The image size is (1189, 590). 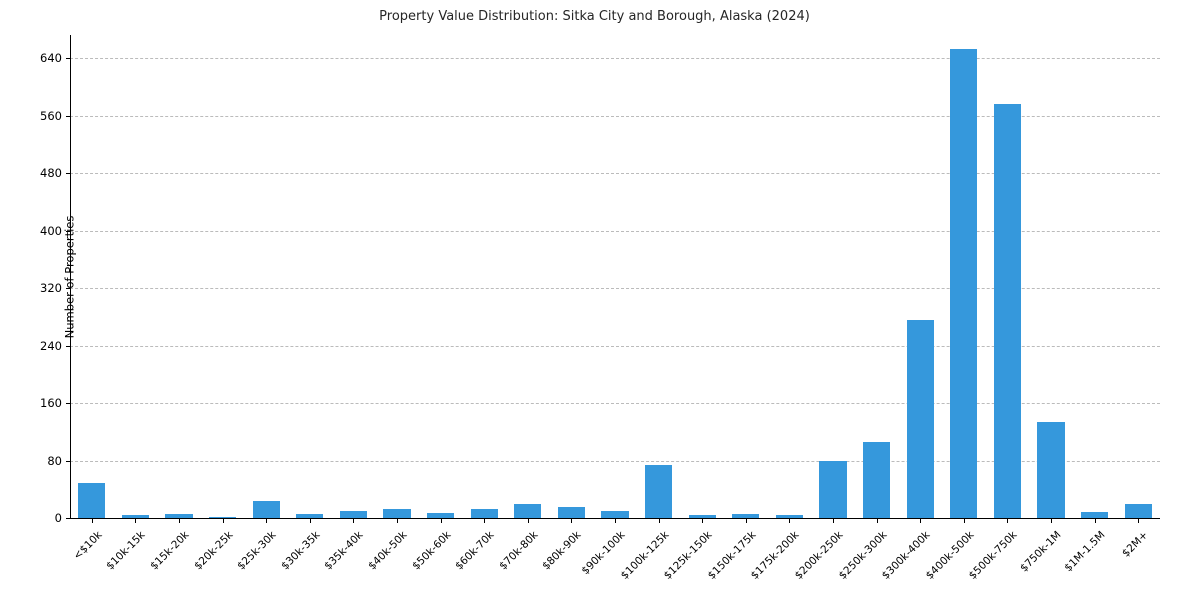 What do you see at coordinates (344, 551) in the screenshot?
I see `x-tick-label: $35k-40k` at bounding box center [344, 551].